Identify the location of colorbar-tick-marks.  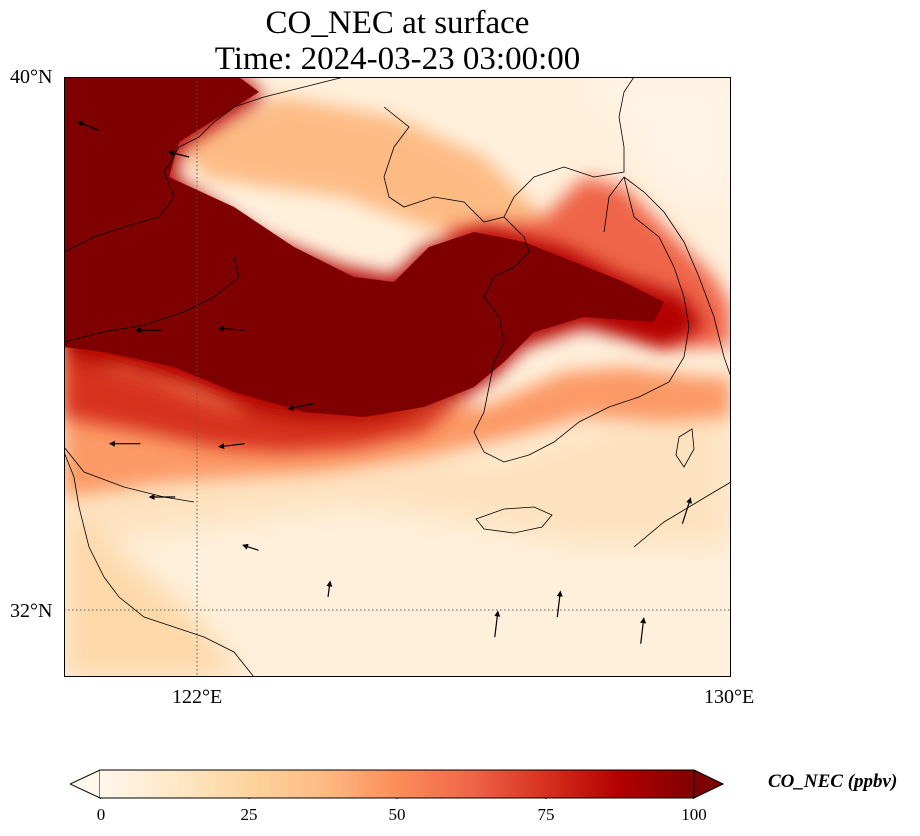
(397, 798).